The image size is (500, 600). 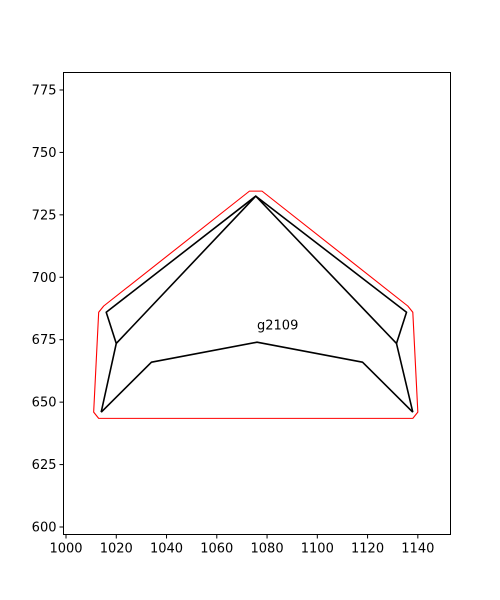 What do you see at coordinates (44, 465) in the screenshot?
I see `y-tick-label: 625` at bounding box center [44, 465].